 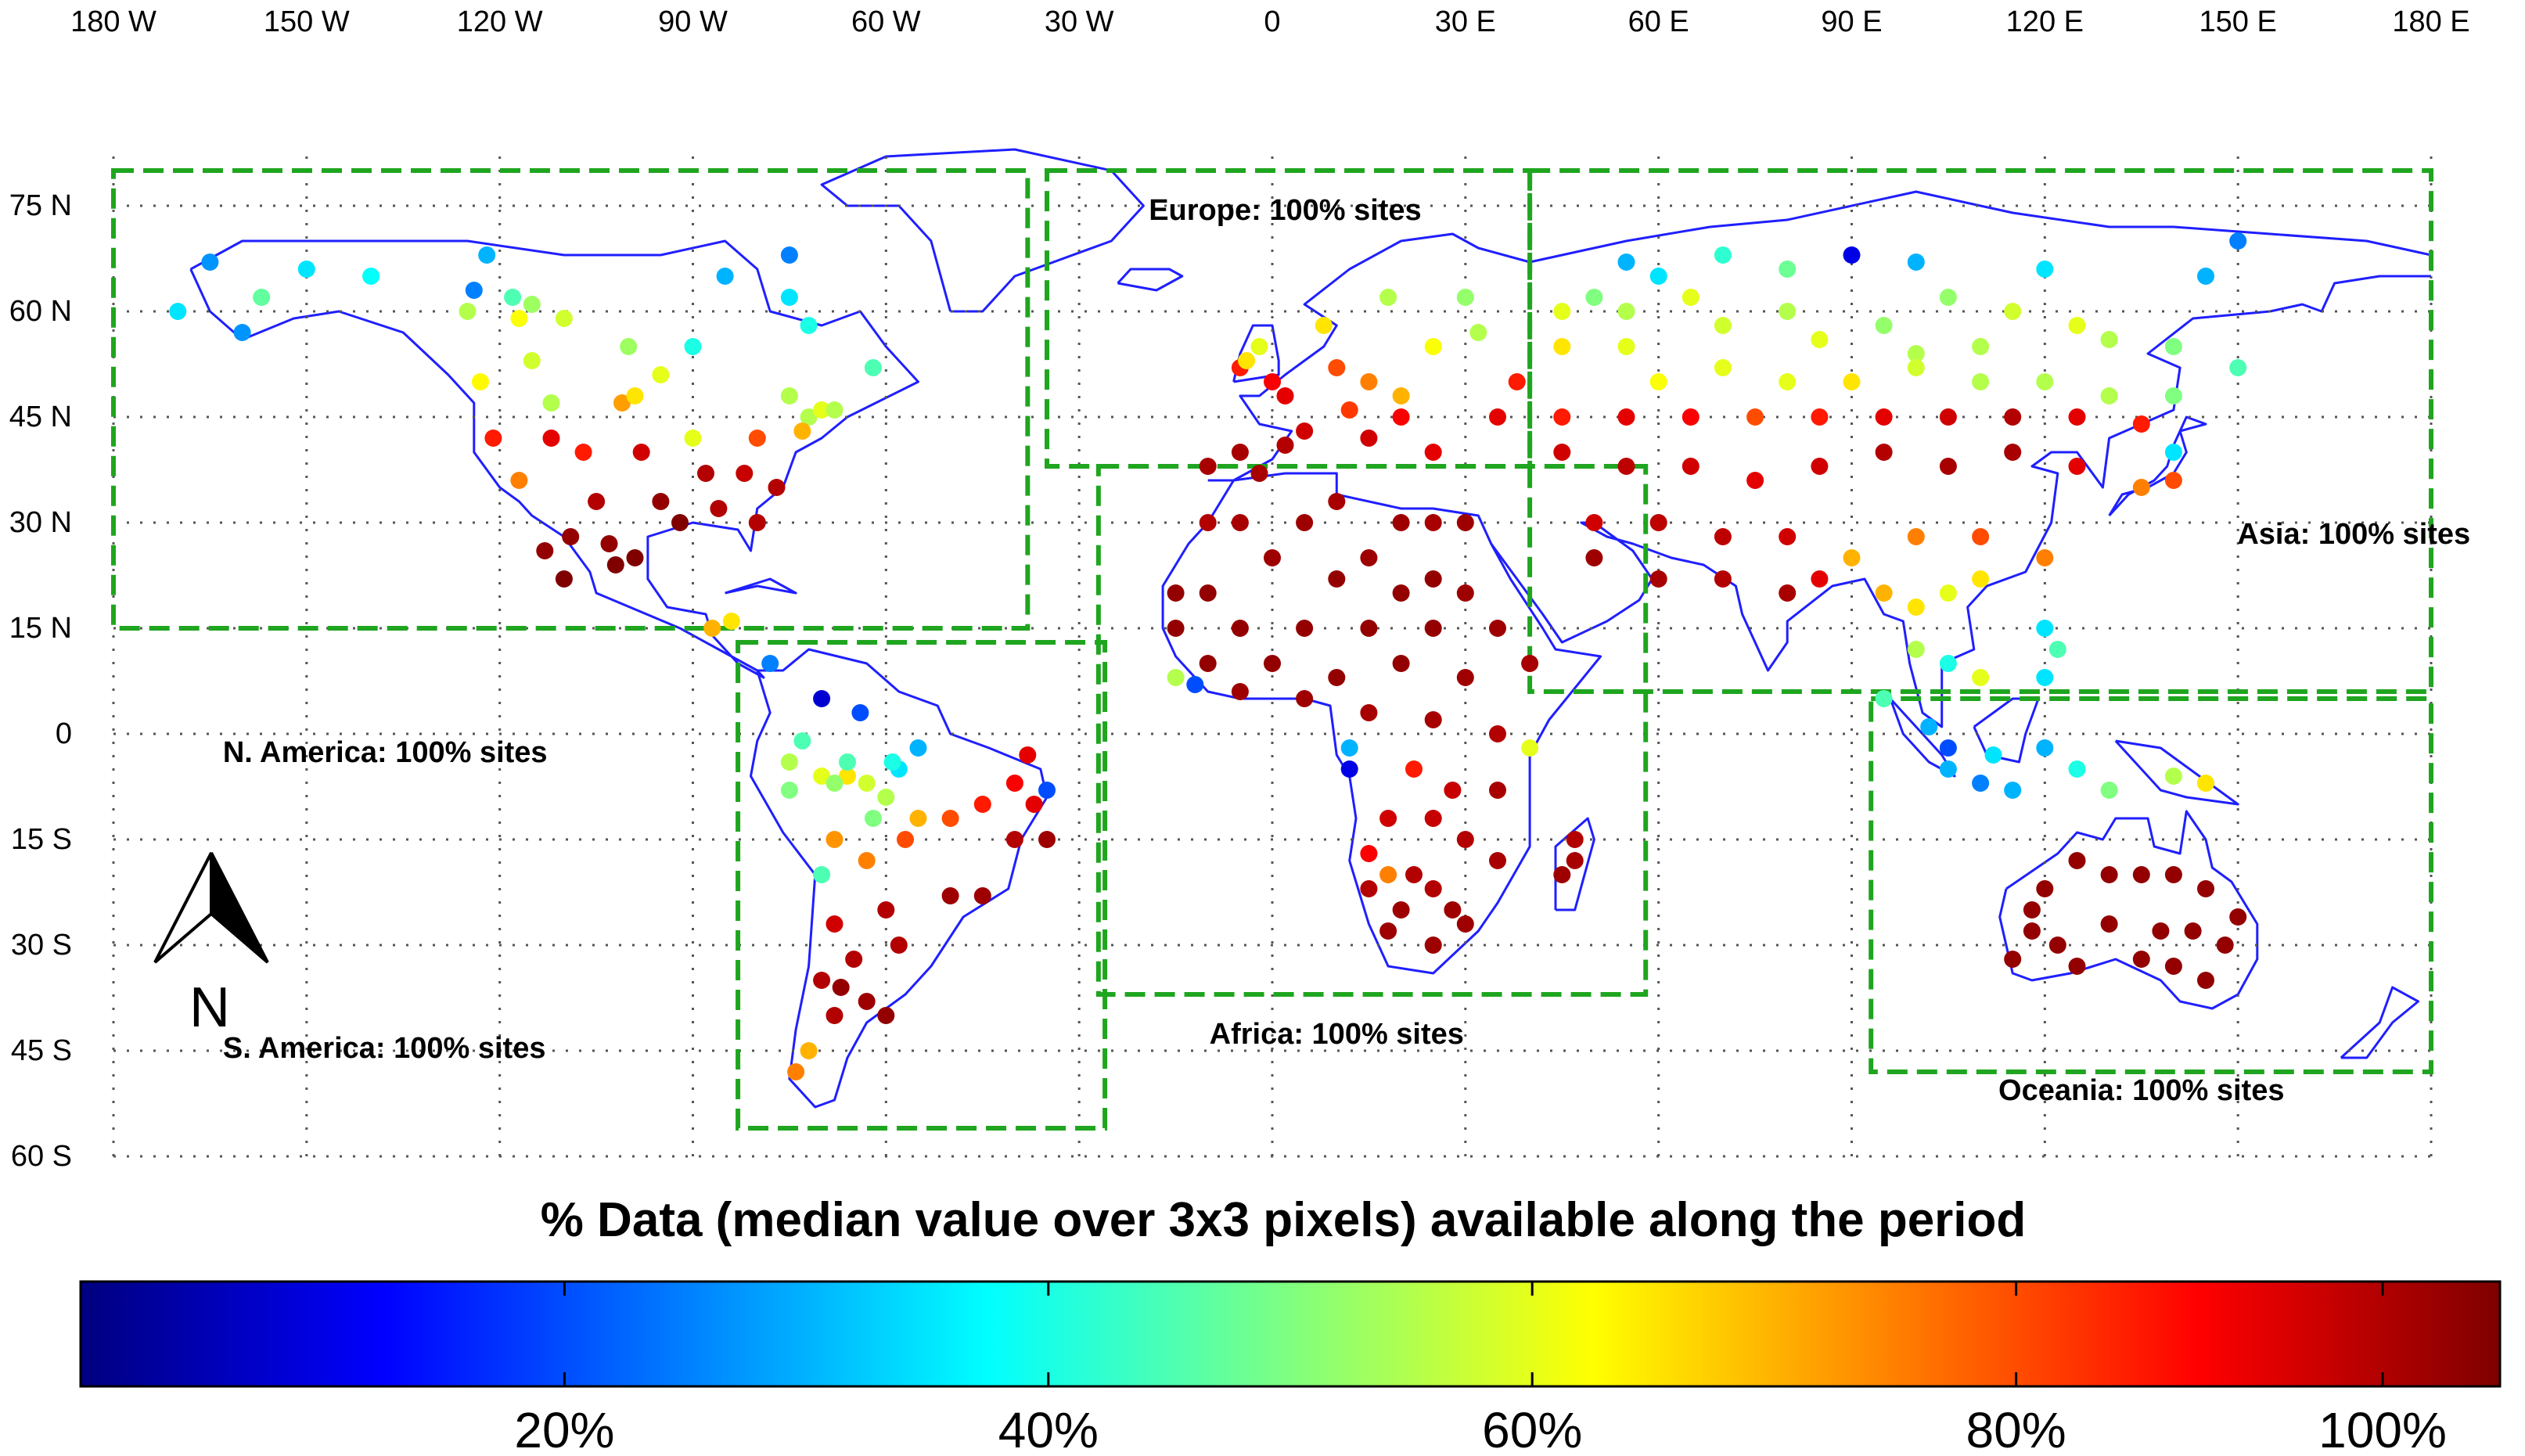 I want to click on lon-tick-label: 0, so click(x=1272, y=21).